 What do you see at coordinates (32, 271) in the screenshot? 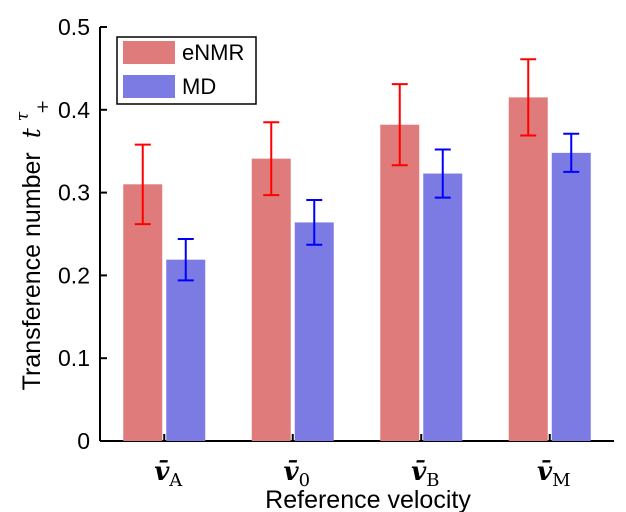
I see `y-axis-title-text: Transference number` at bounding box center [32, 271].